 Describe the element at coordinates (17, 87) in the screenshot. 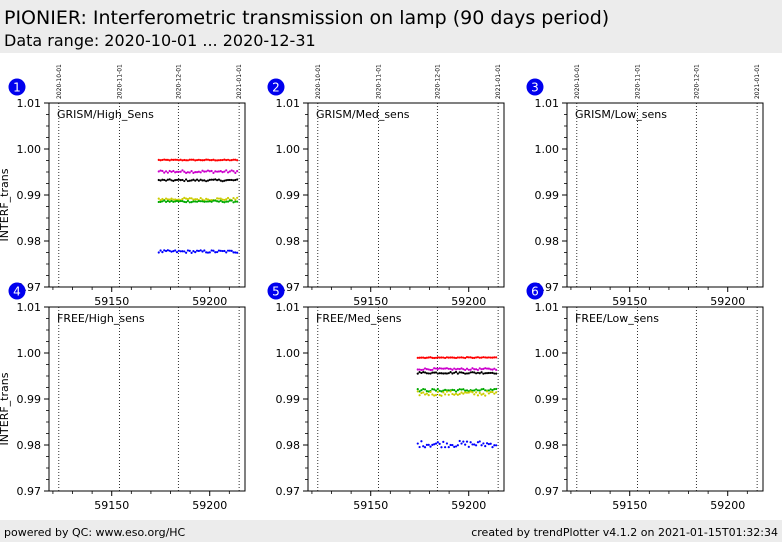

I see `panel-number-badge` at that location.